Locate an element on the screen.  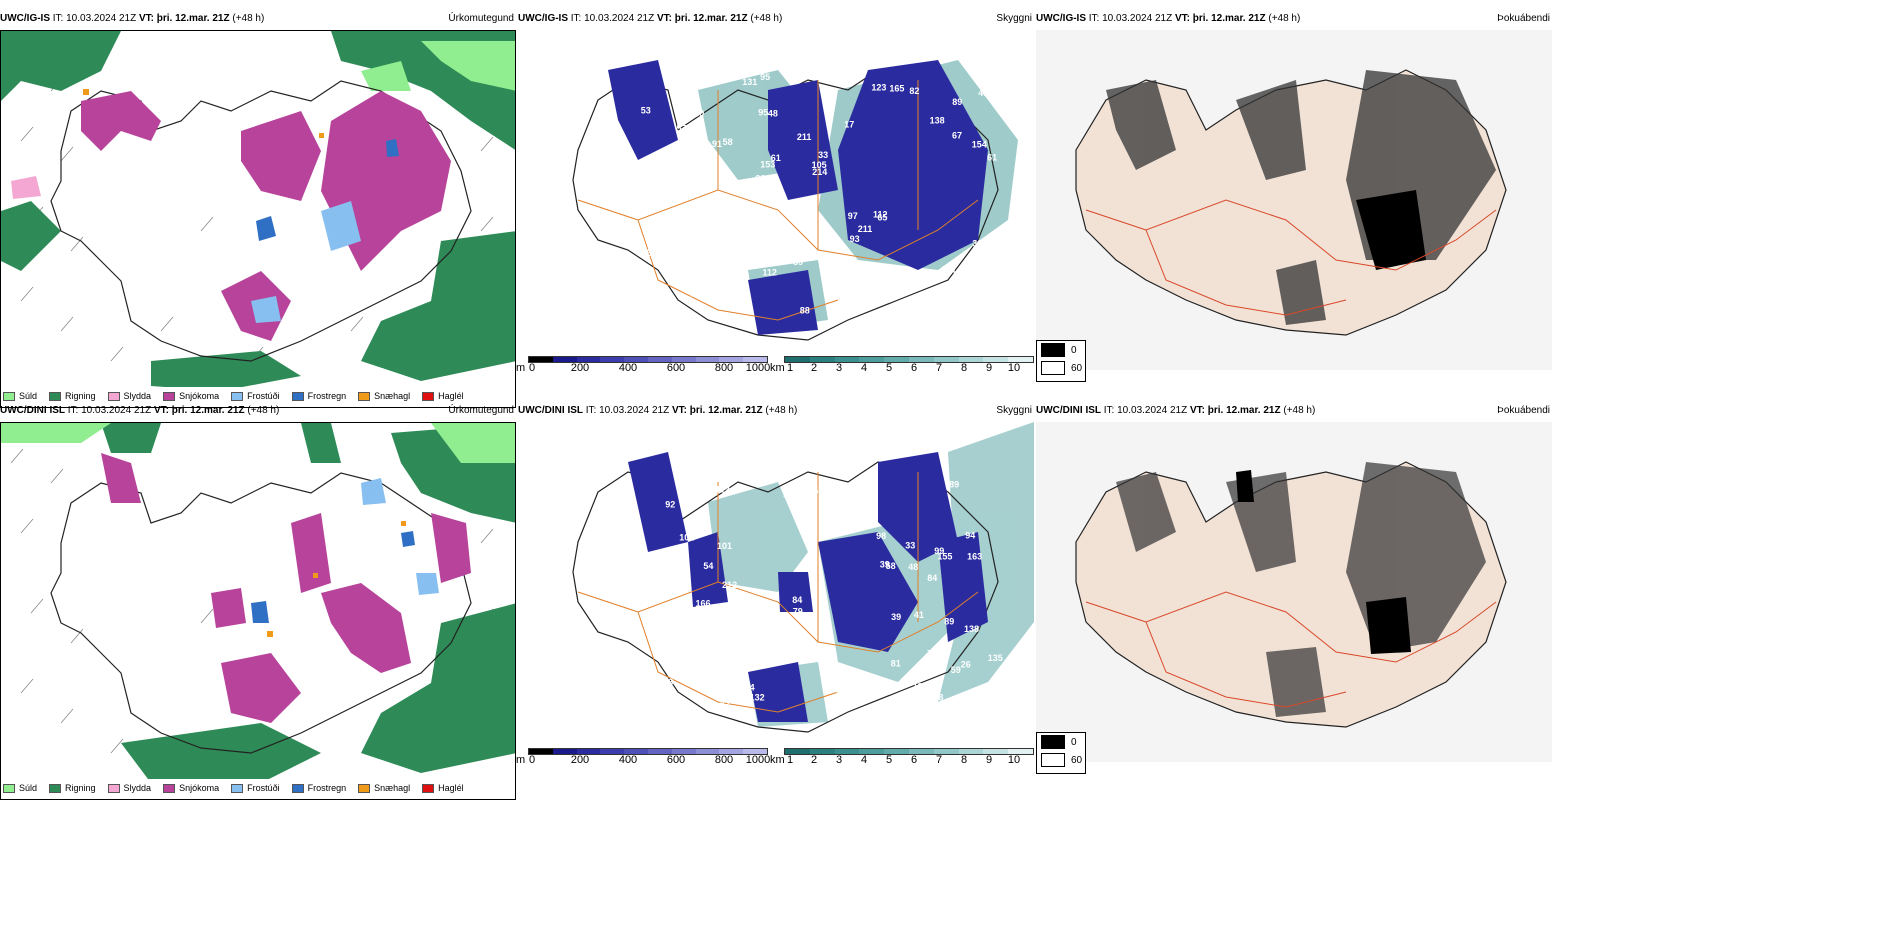
legend-item: Rigning is located at coordinates (72, 396).